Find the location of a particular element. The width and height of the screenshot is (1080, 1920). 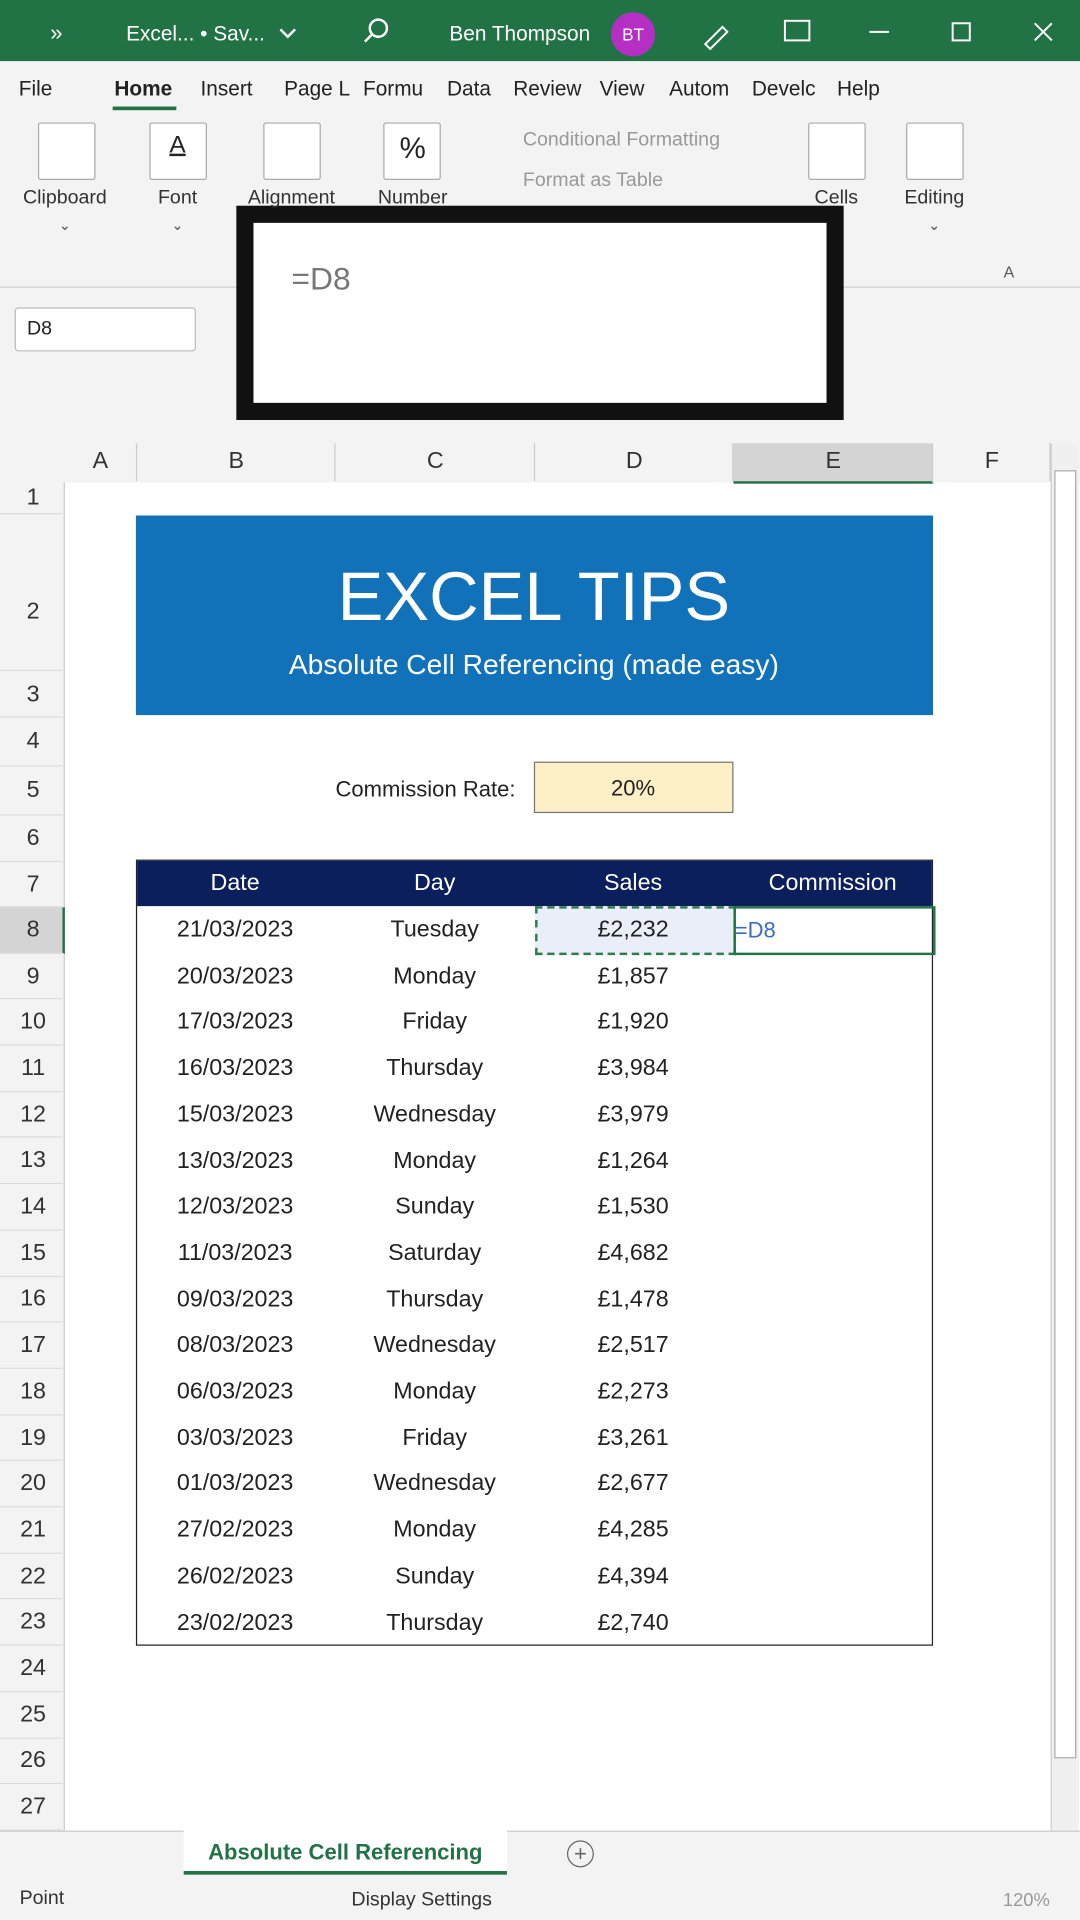

table-cell: £3,984 is located at coordinates (633, 1068).